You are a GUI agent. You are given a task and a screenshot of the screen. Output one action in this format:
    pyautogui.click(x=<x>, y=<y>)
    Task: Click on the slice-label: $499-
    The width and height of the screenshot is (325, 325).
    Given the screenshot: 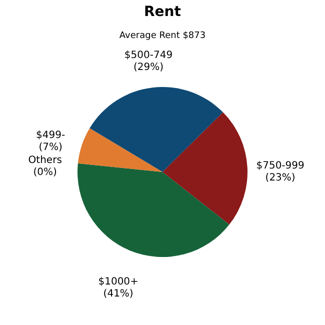 What is the action you would take?
    pyautogui.click(x=51, y=135)
    